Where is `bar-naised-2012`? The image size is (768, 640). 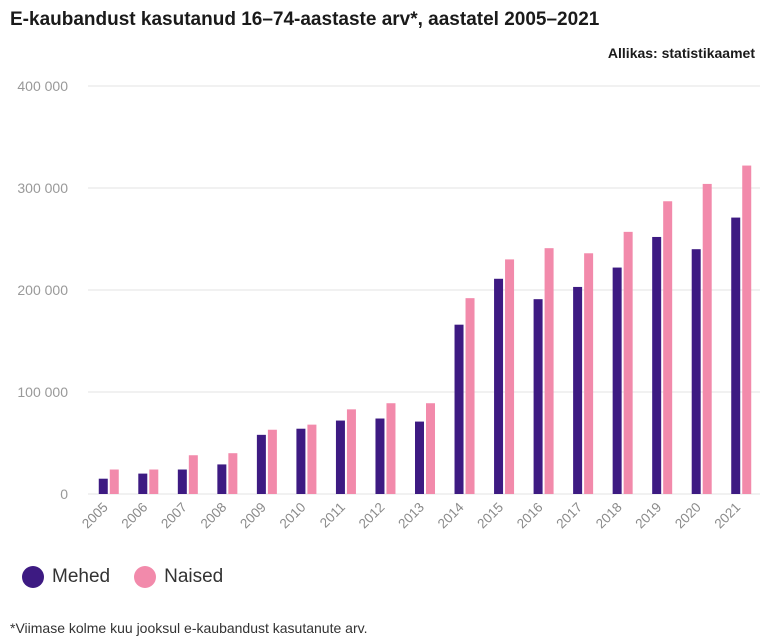 bar-naised-2012 is located at coordinates (391, 448).